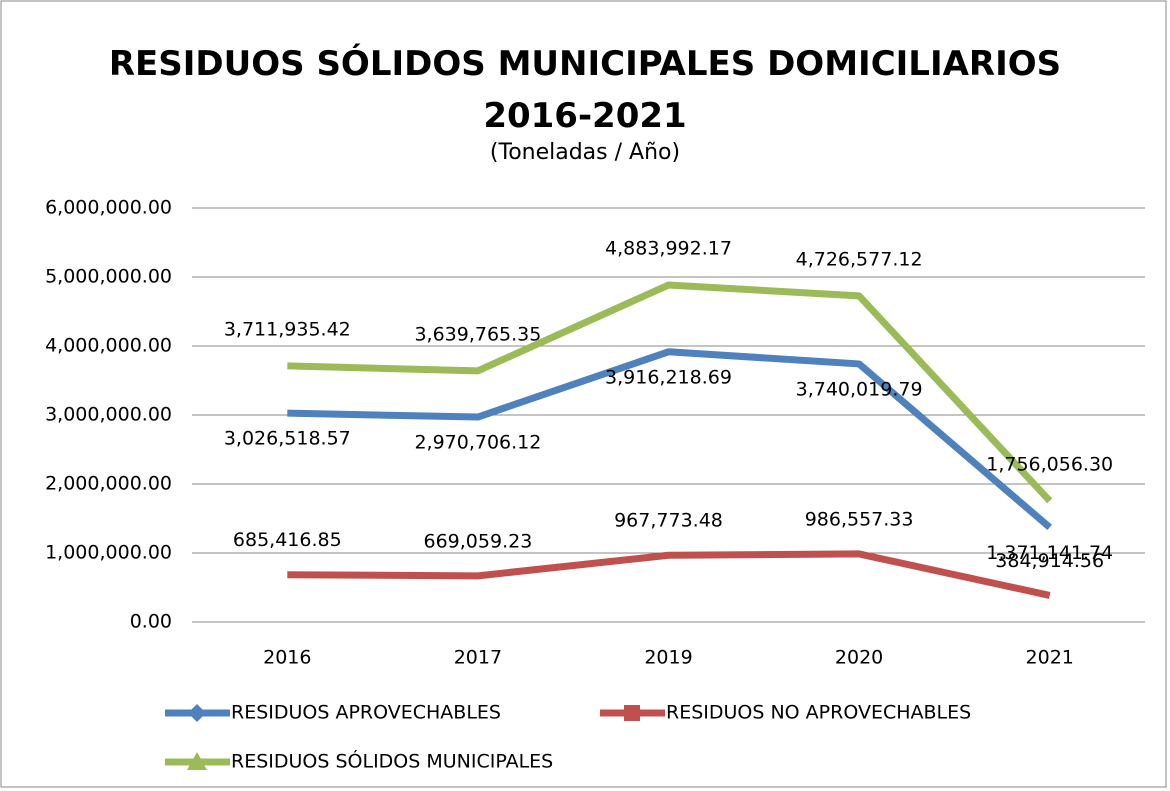 The image size is (1170, 791). I want to click on data-label: 3,711,935.42, so click(287, 329).